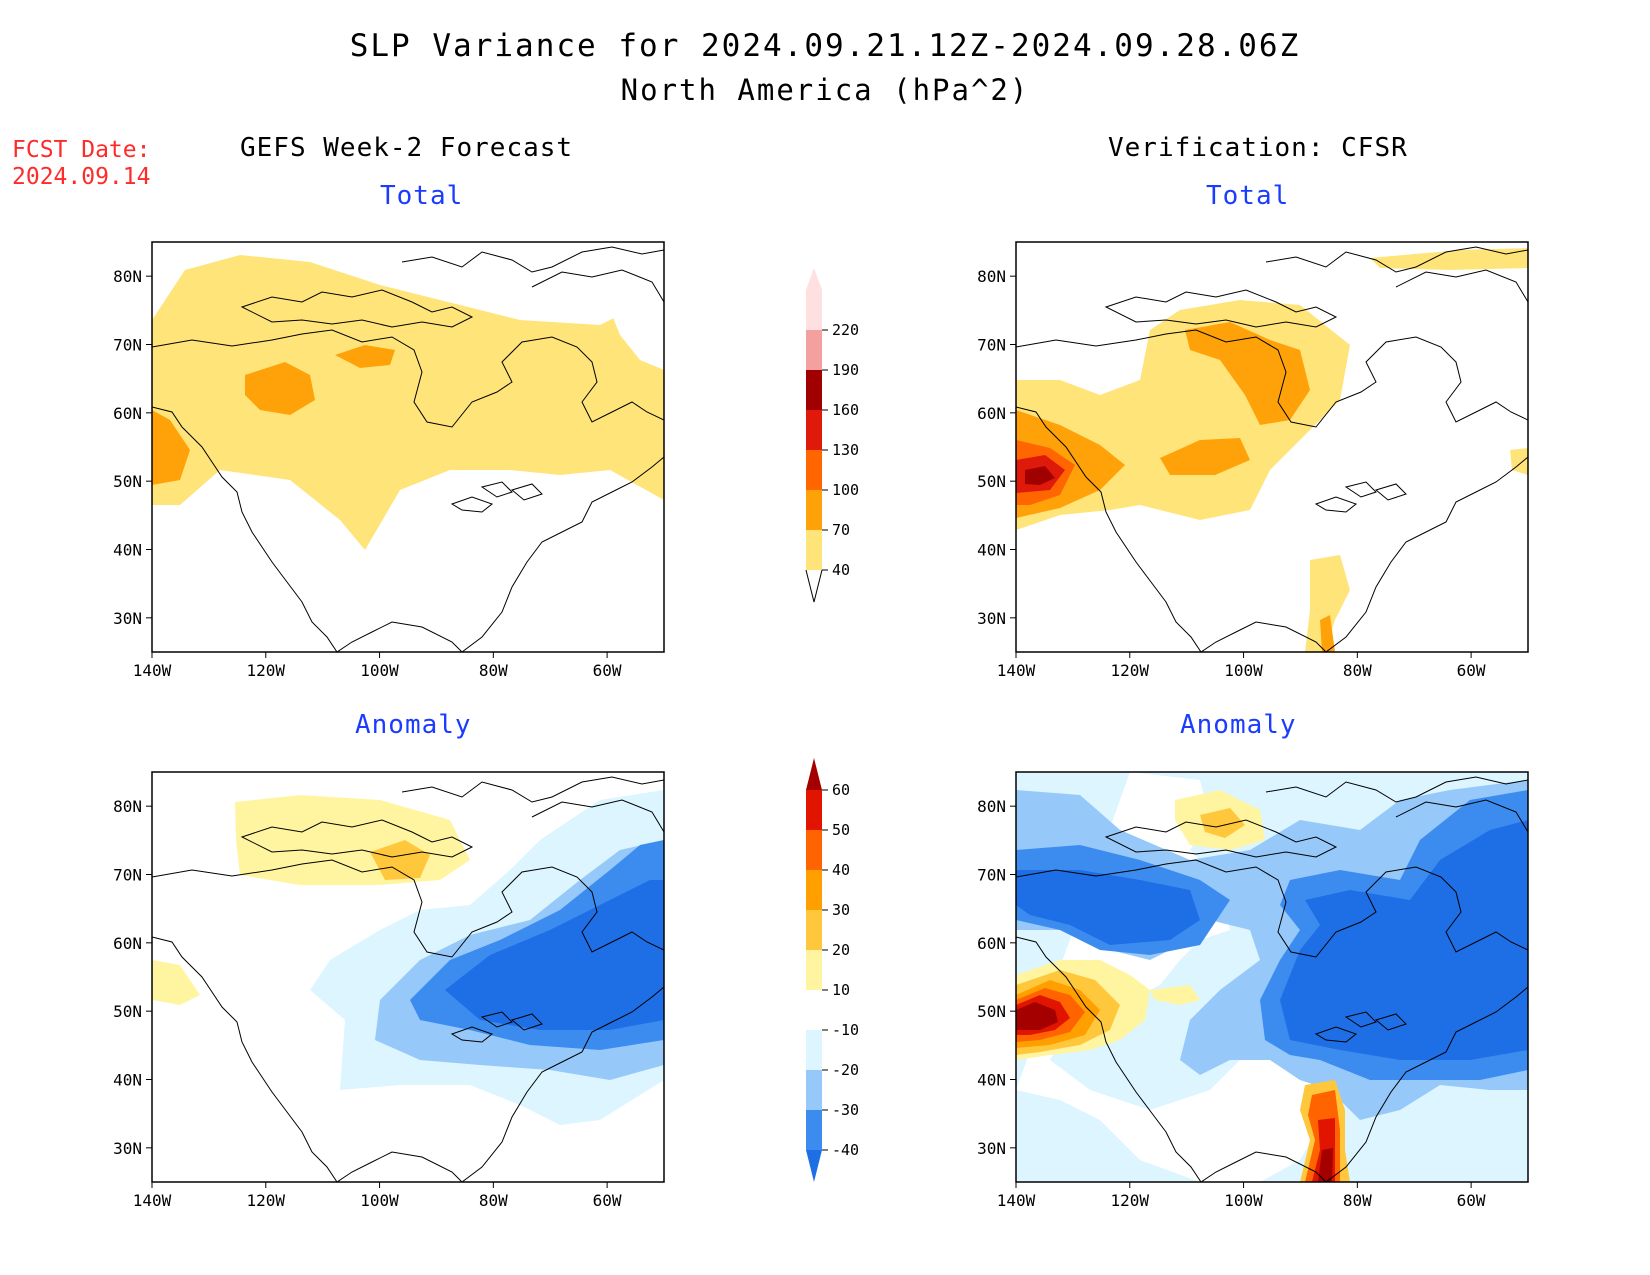 The width and height of the screenshot is (1650, 1275). I want to click on colorbar-anomaly-label: 10, so click(841, 990).